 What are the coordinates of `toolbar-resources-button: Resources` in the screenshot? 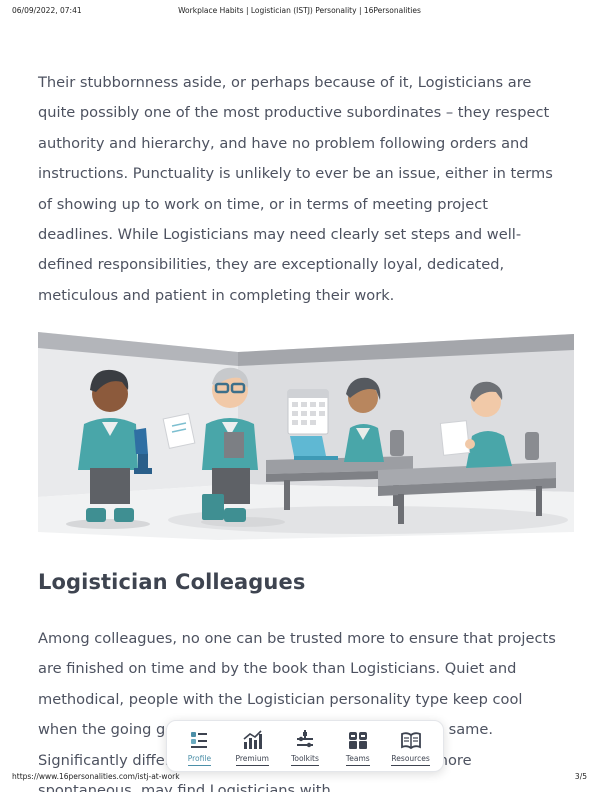 It's located at (410, 747).